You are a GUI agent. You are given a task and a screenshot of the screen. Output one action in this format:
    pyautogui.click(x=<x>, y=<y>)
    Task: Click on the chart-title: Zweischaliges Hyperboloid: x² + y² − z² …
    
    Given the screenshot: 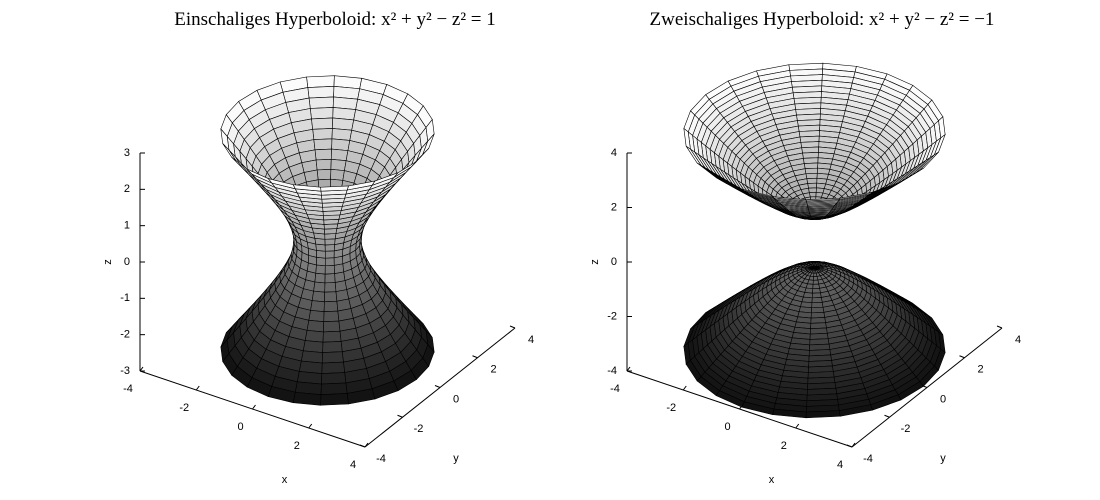 What is the action you would take?
    pyautogui.click(x=822, y=19)
    